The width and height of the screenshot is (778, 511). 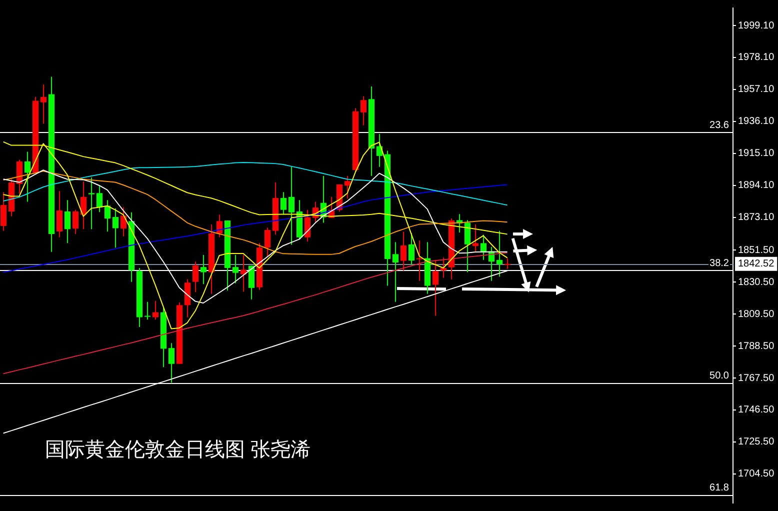 What do you see at coordinates (756, 282) in the screenshot?
I see `y-tick-label: 1830.50` at bounding box center [756, 282].